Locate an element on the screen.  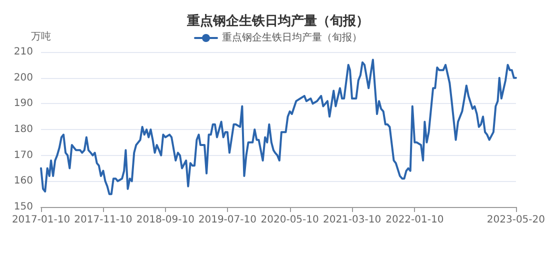
y-tick-label: 170 is located at coordinates (23, 155).